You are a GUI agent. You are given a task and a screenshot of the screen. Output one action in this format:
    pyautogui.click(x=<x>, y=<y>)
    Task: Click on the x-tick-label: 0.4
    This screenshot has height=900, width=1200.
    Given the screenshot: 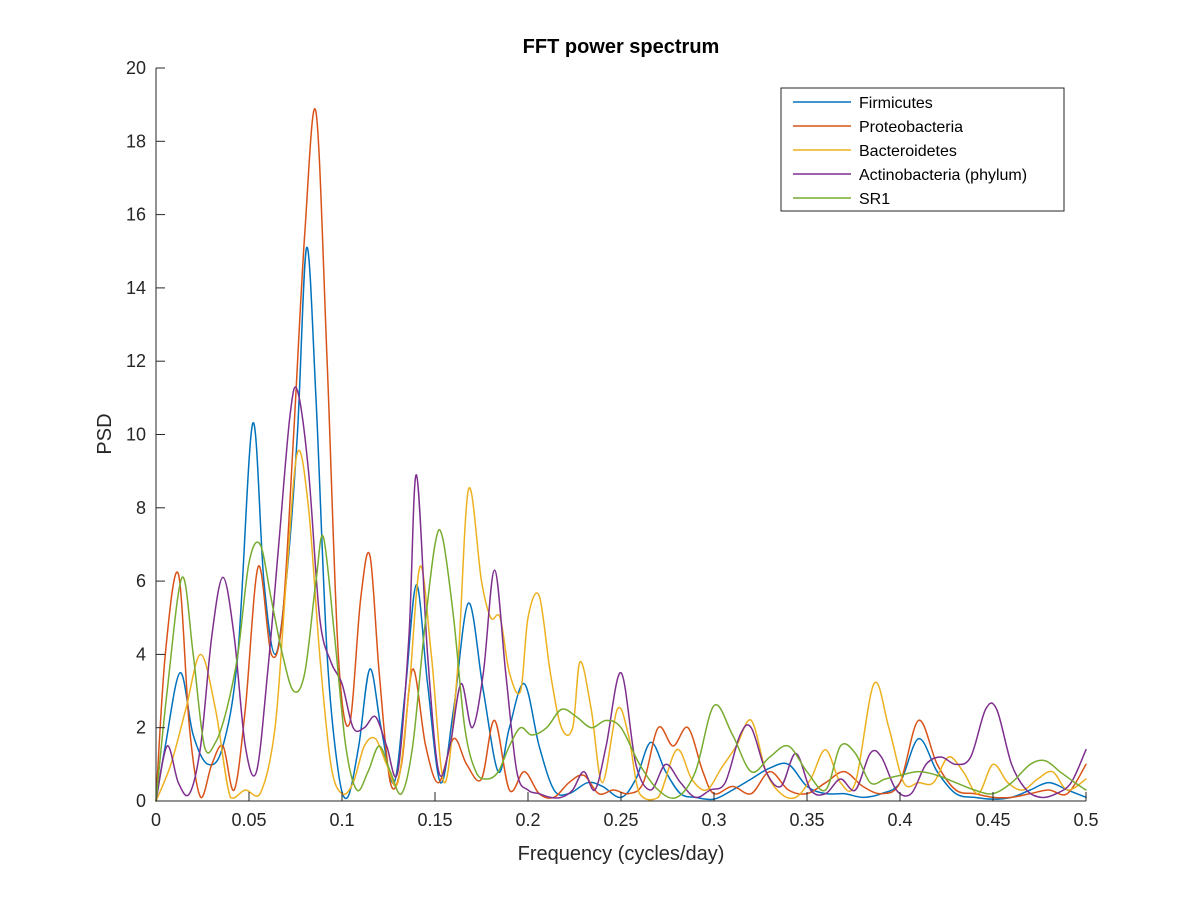 What is the action you would take?
    pyautogui.click(x=899, y=820)
    